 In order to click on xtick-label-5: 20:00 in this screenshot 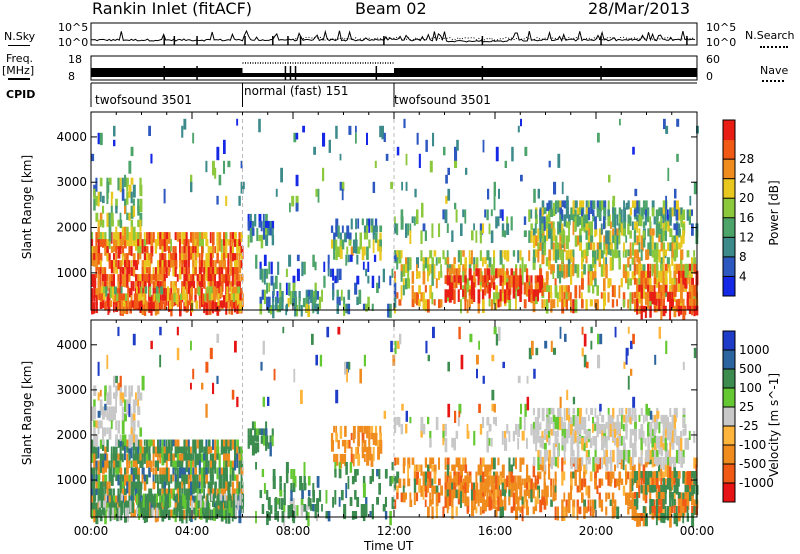, I will do `click(596, 531)`.